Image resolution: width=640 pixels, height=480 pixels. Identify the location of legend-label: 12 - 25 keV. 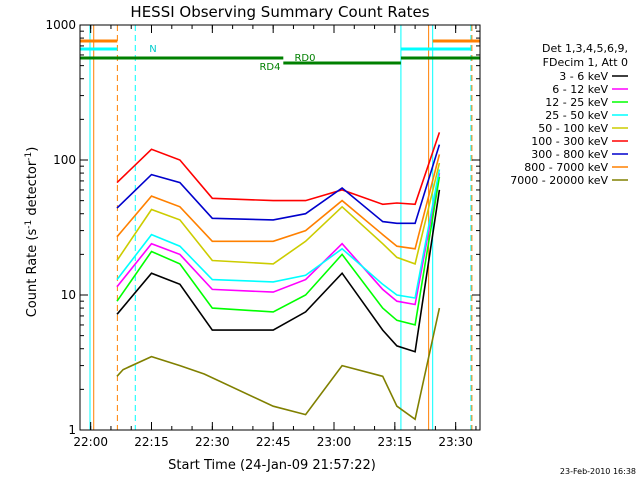
(576, 102).